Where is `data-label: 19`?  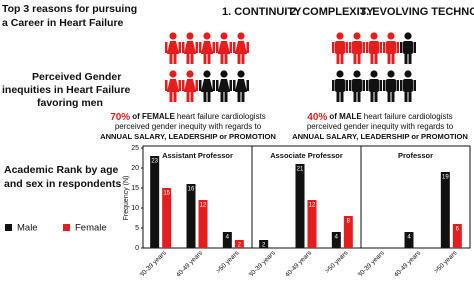
data-label: 19 is located at coordinates (445, 178).